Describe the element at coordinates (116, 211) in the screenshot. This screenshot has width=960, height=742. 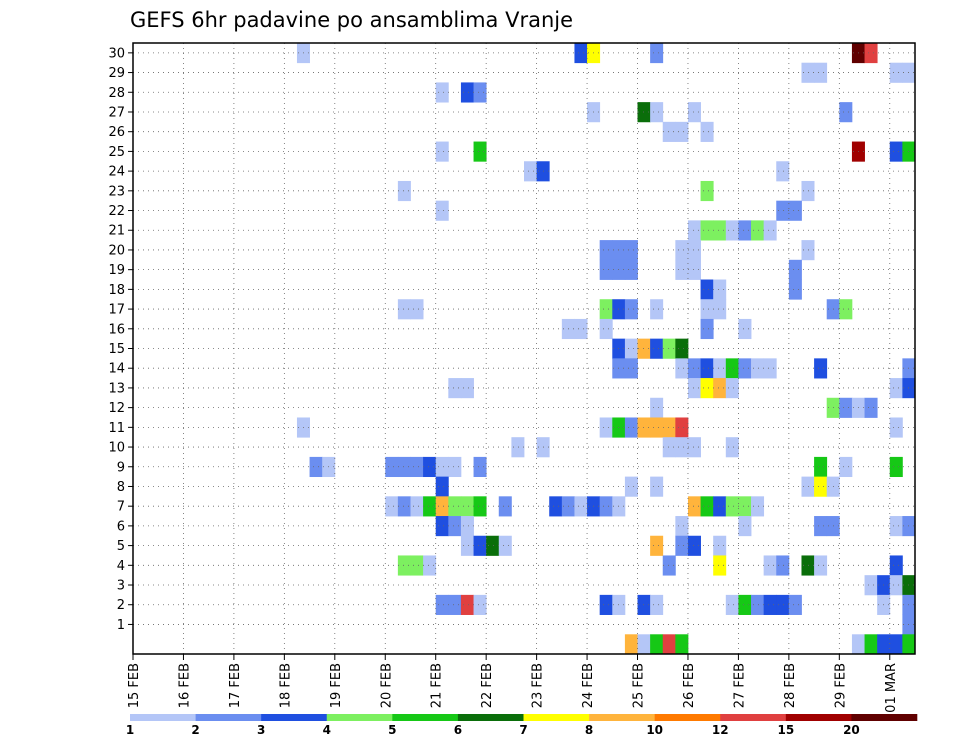
I see `y-tick-label: 22` at that location.